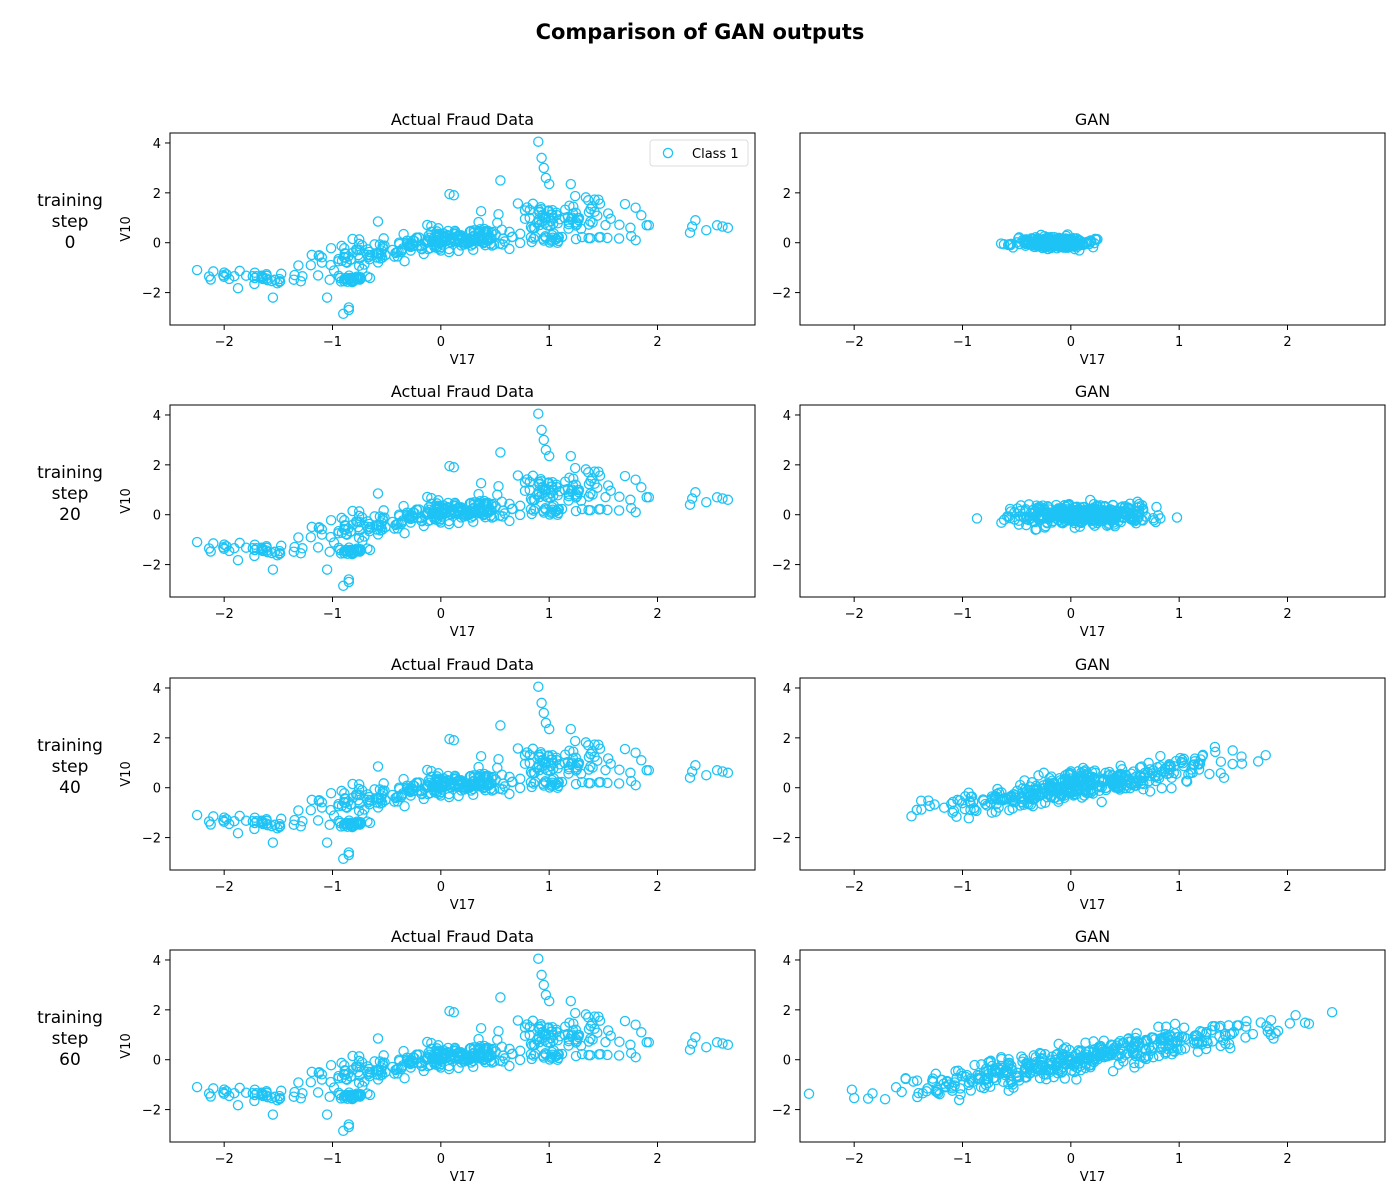 This screenshot has width=1400, height=1200. Describe the element at coordinates (441, 1159) in the screenshot. I see `x-tick-label: 0` at that location.